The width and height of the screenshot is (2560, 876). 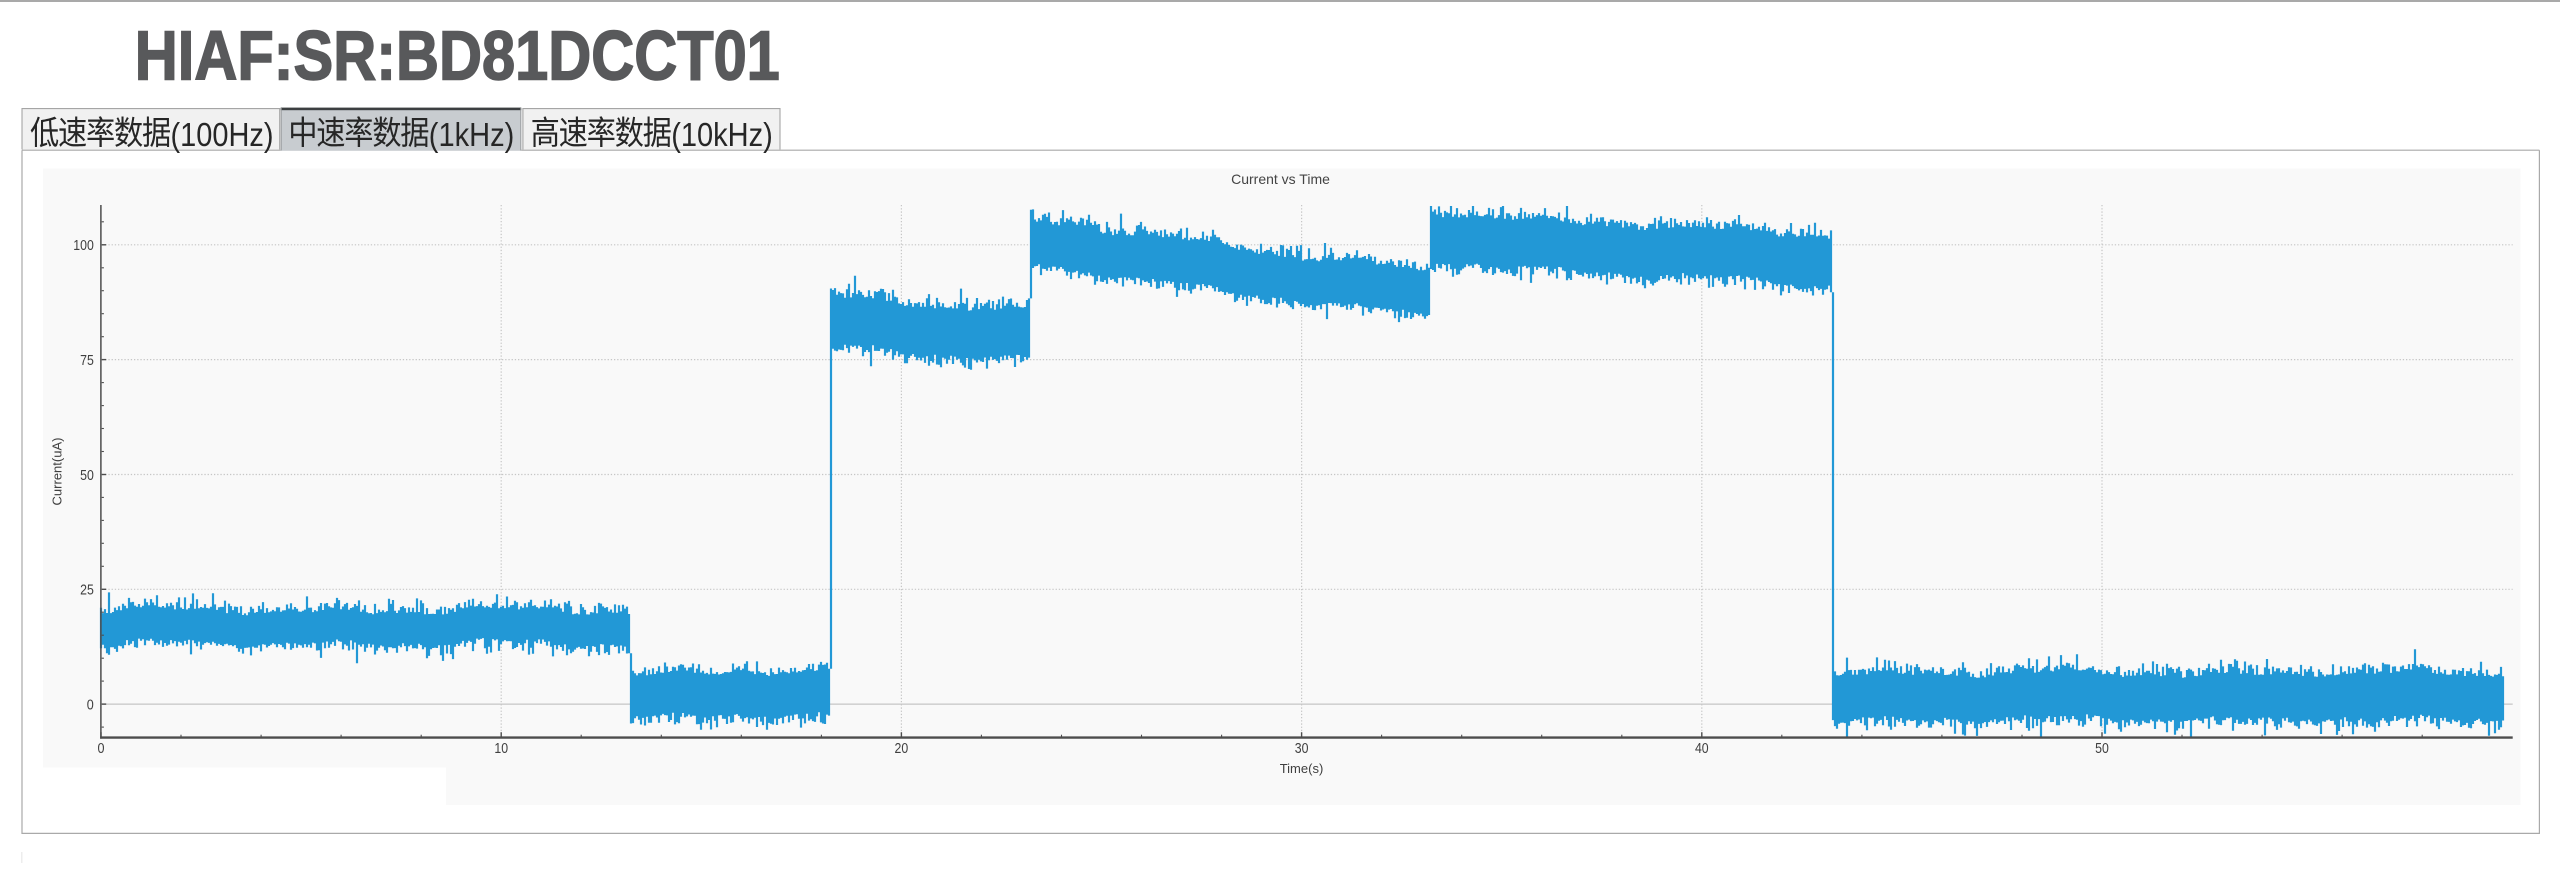 I want to click on svg-text: 10, so click(x=501, y=749).